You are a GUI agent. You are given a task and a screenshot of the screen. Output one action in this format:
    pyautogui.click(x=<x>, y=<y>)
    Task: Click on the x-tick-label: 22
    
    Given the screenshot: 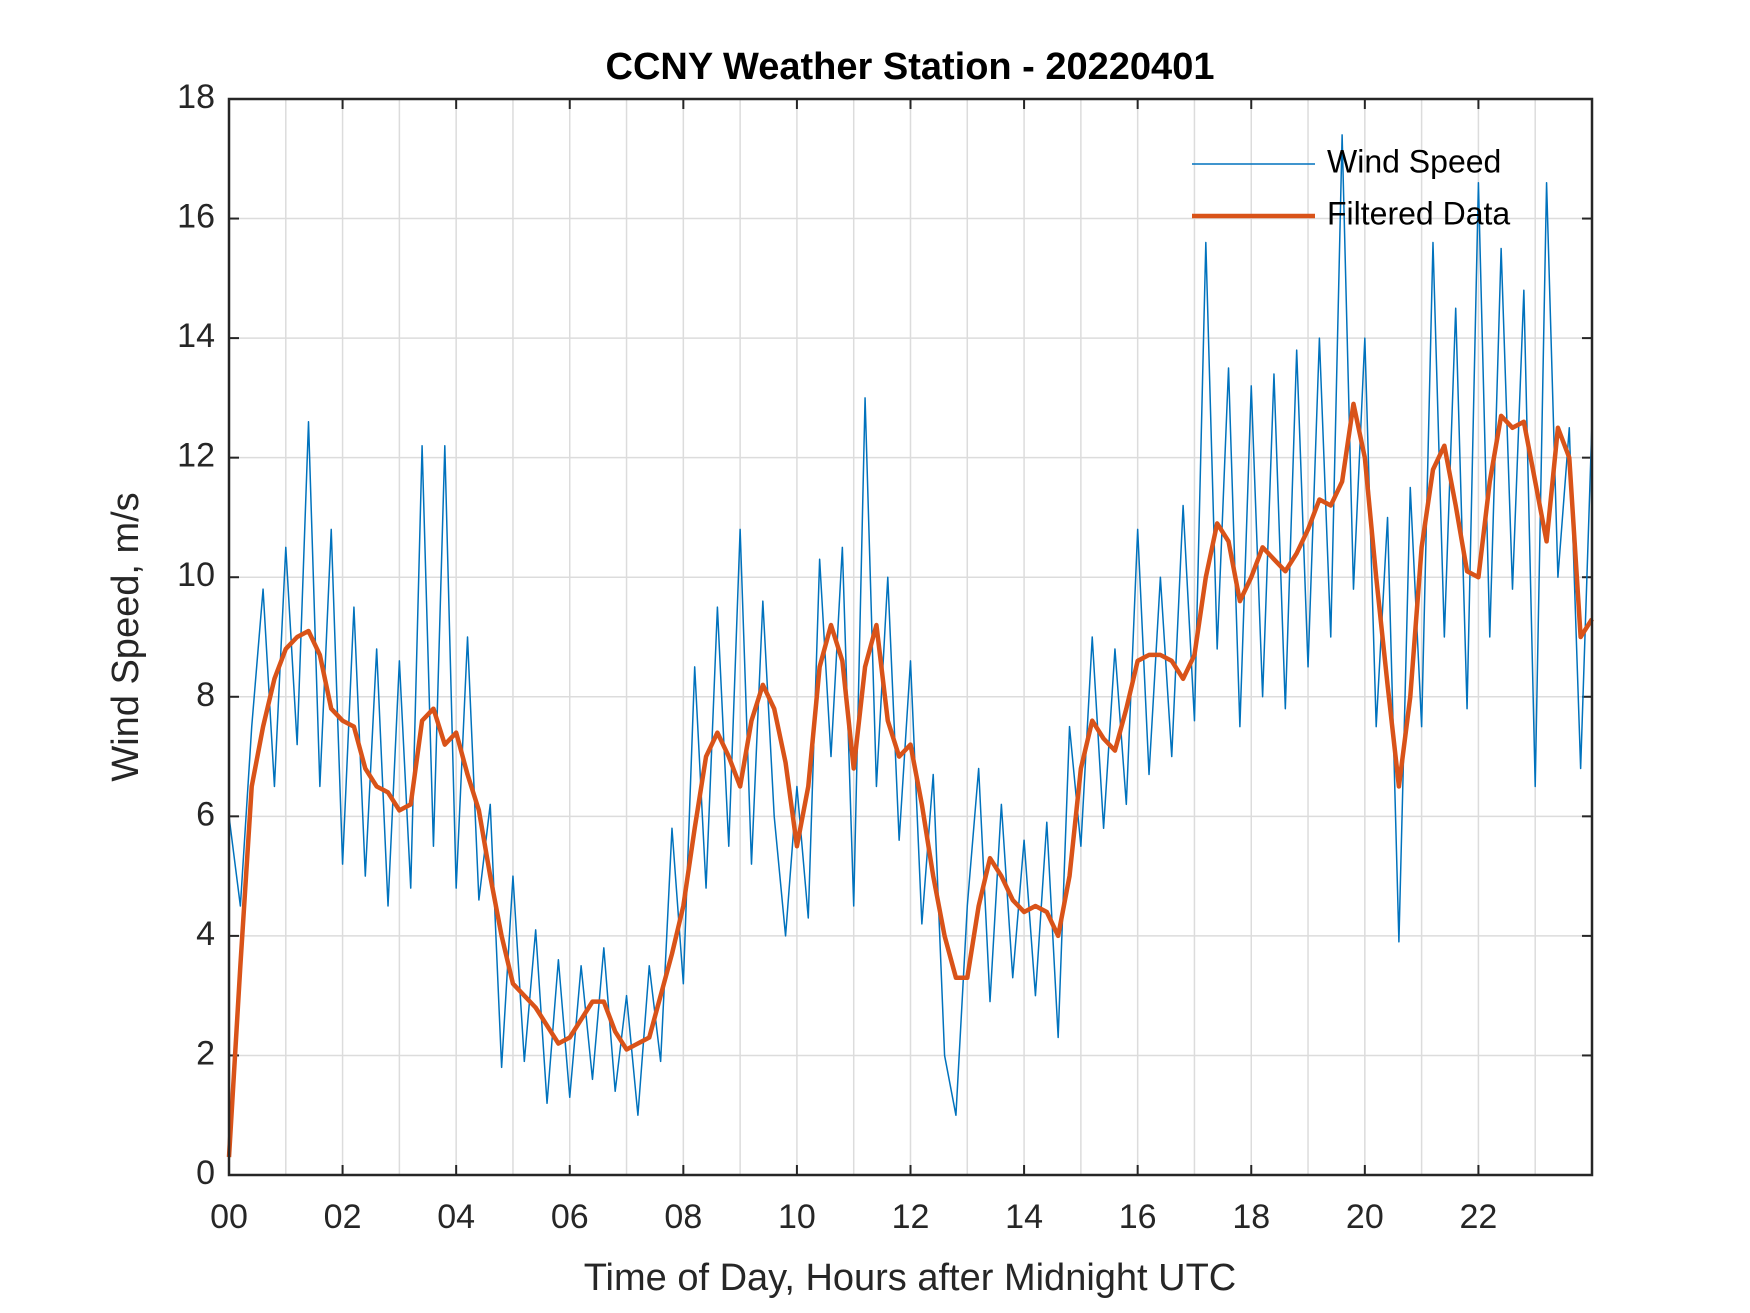 What is the action you would take?
    pyautogui.click(x=1479, y=1217)
    